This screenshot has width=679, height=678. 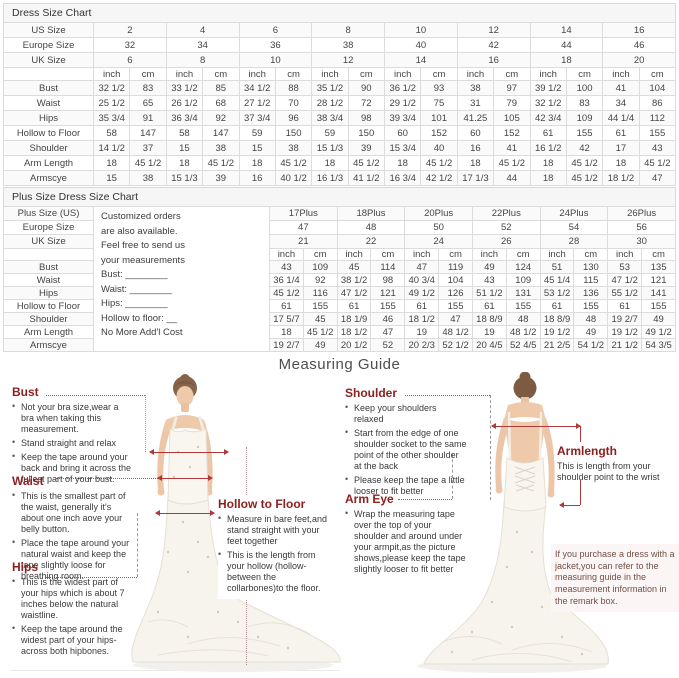 What do you see at coordinates (134, 303) in the screenshot?
I see `customized-note-line: Hips: ________` at bounding box center [134, 303].